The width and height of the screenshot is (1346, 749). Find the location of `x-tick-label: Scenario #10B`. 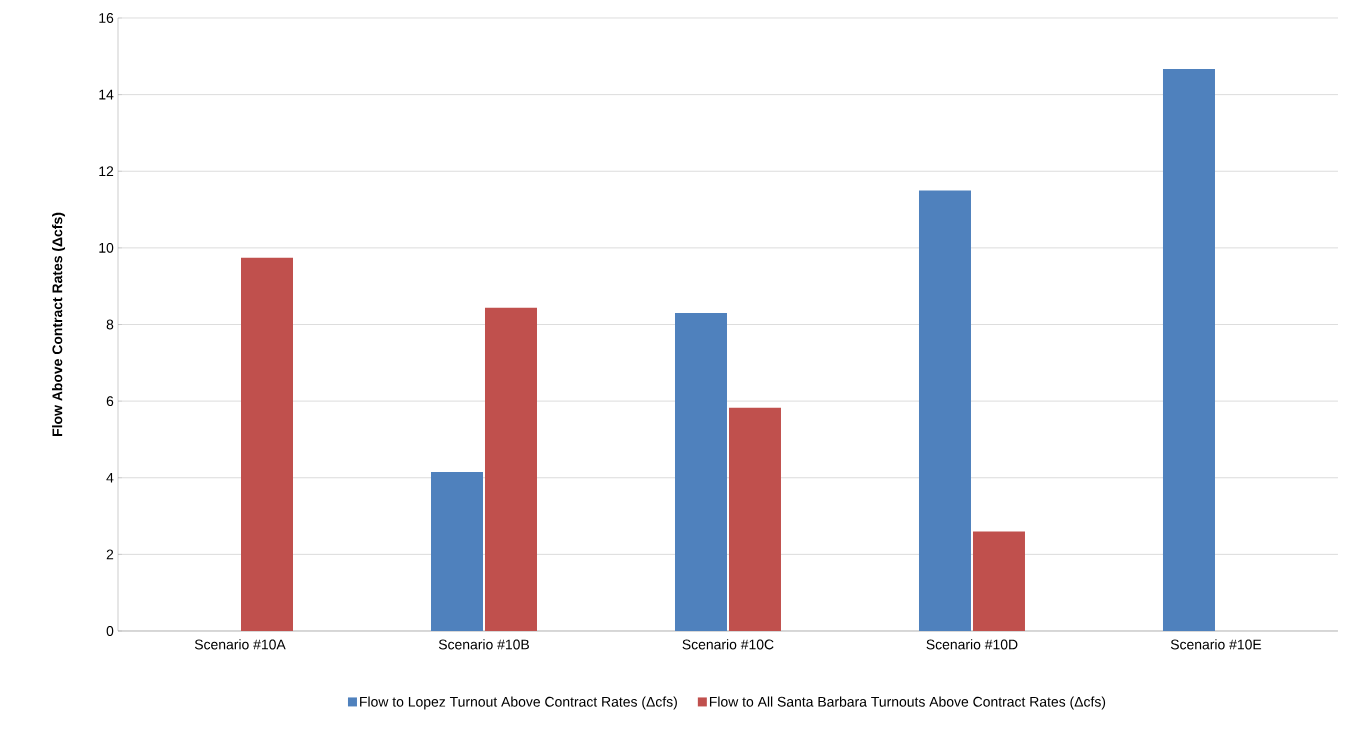

x-tick-label: Scenario #10B is located at coordinates (483, 644).